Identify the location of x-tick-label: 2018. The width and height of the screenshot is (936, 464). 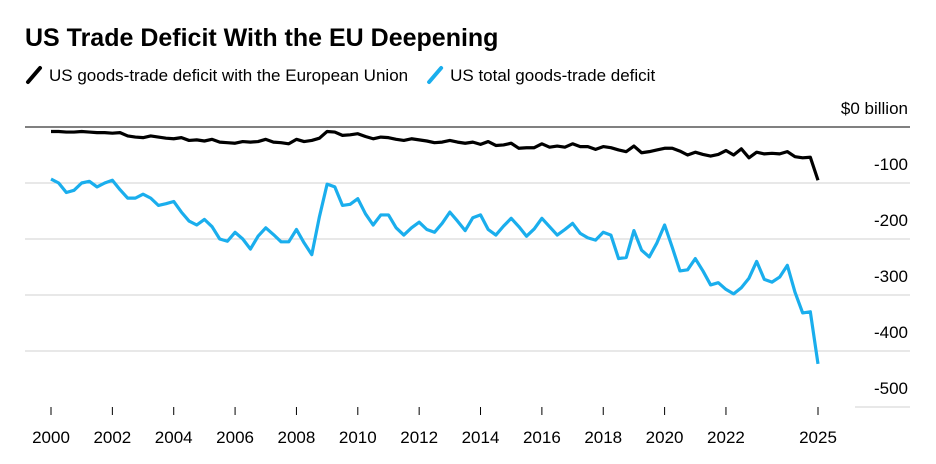
(603, 437).